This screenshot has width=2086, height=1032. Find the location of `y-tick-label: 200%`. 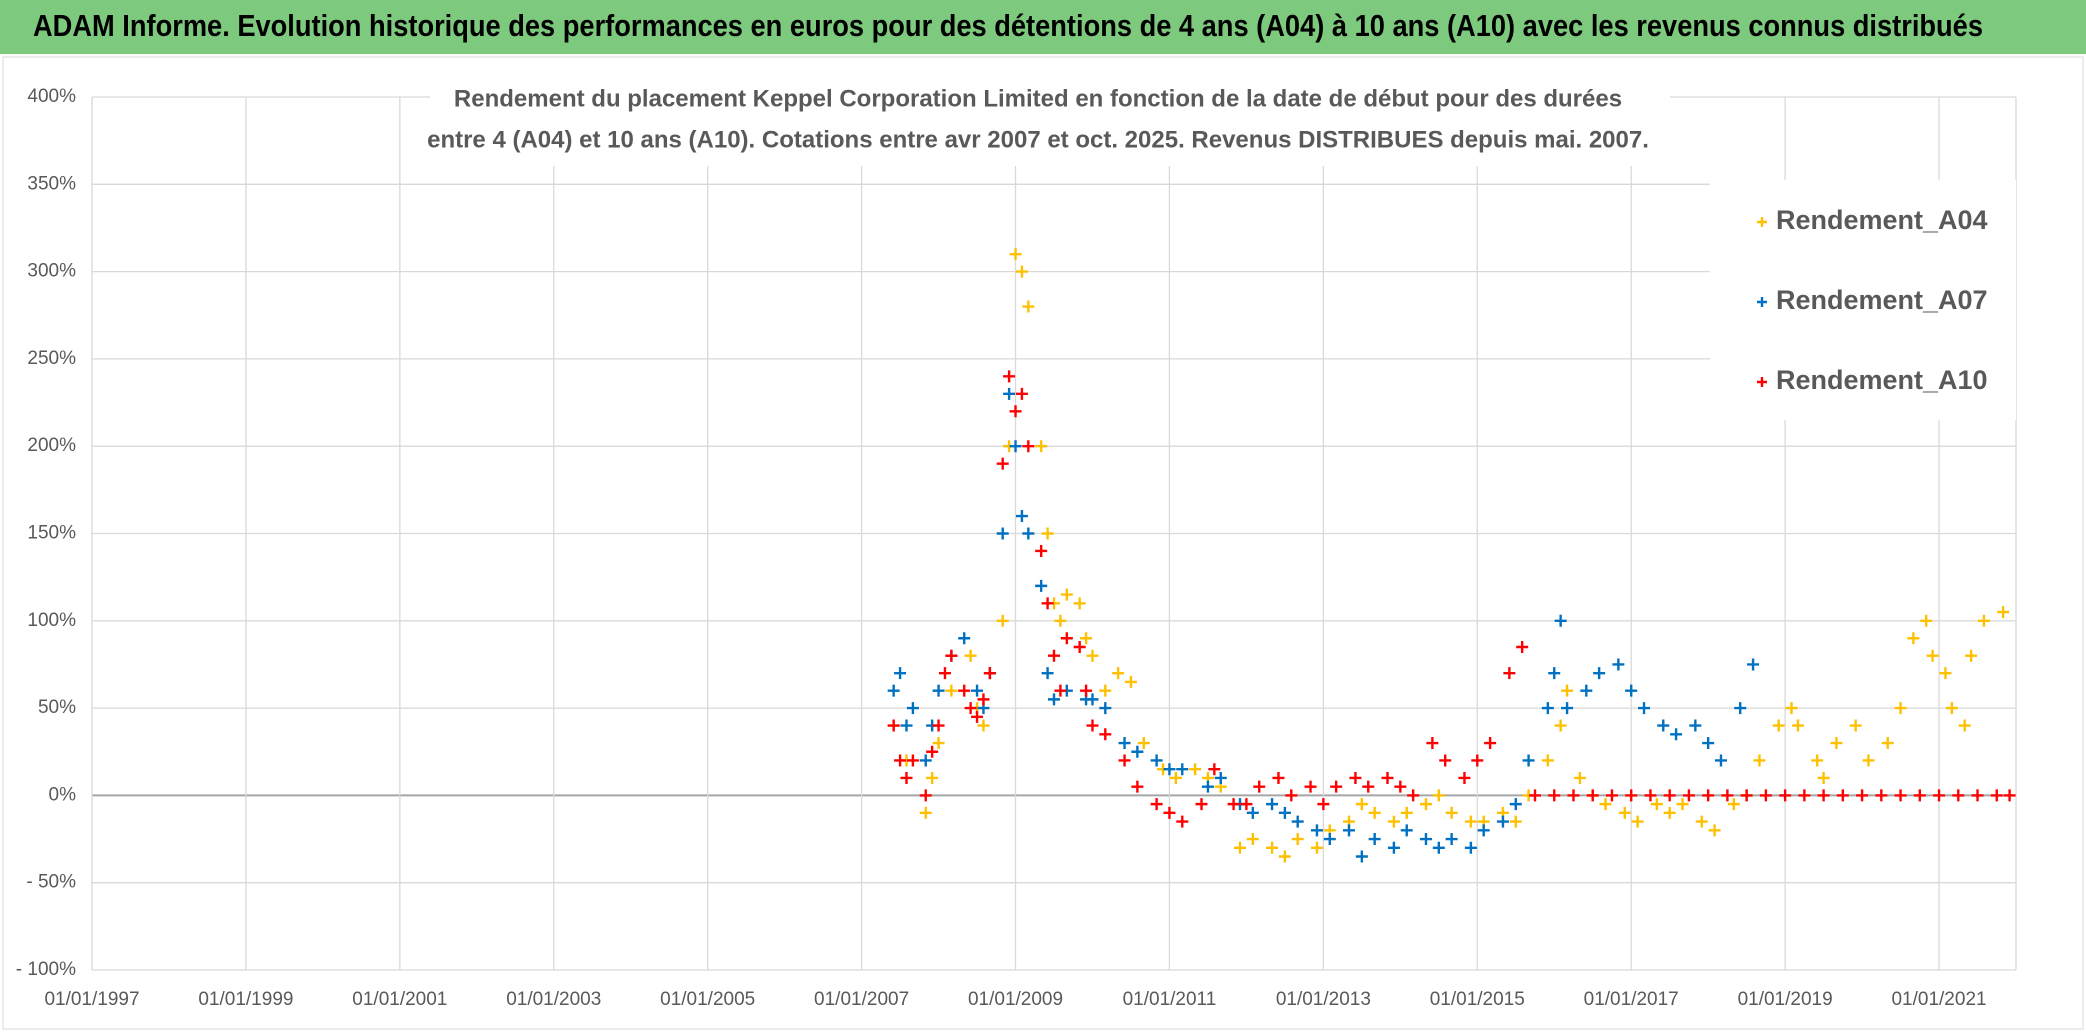

y-tick-label: 200% is located at coordinates (51, 445).